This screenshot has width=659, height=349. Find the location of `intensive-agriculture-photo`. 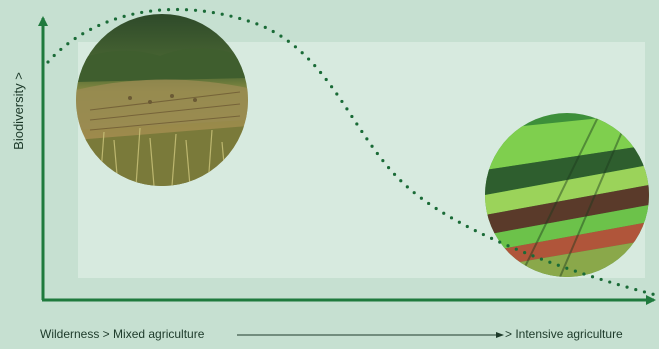

intensive-agriculture-photo is located at coordinates (567, 195).